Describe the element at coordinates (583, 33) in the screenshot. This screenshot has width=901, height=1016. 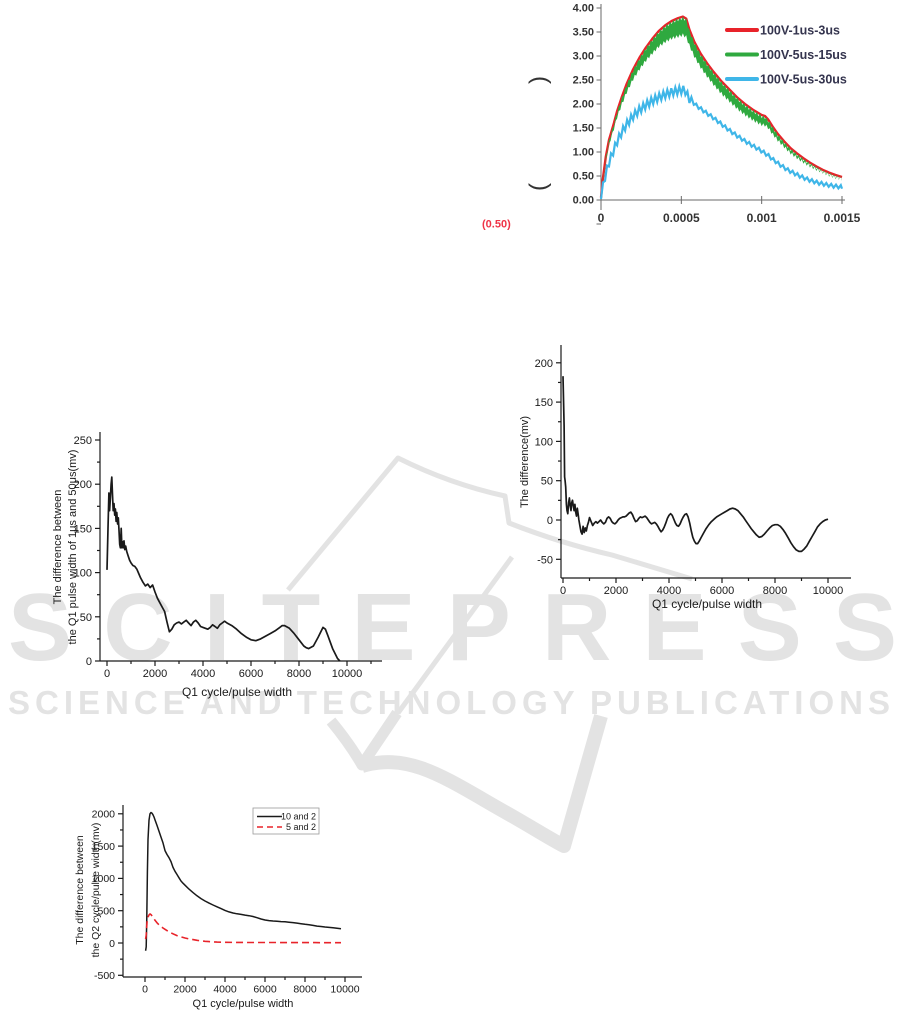
I see `excel-y-tick-label: 3.50` at that location.